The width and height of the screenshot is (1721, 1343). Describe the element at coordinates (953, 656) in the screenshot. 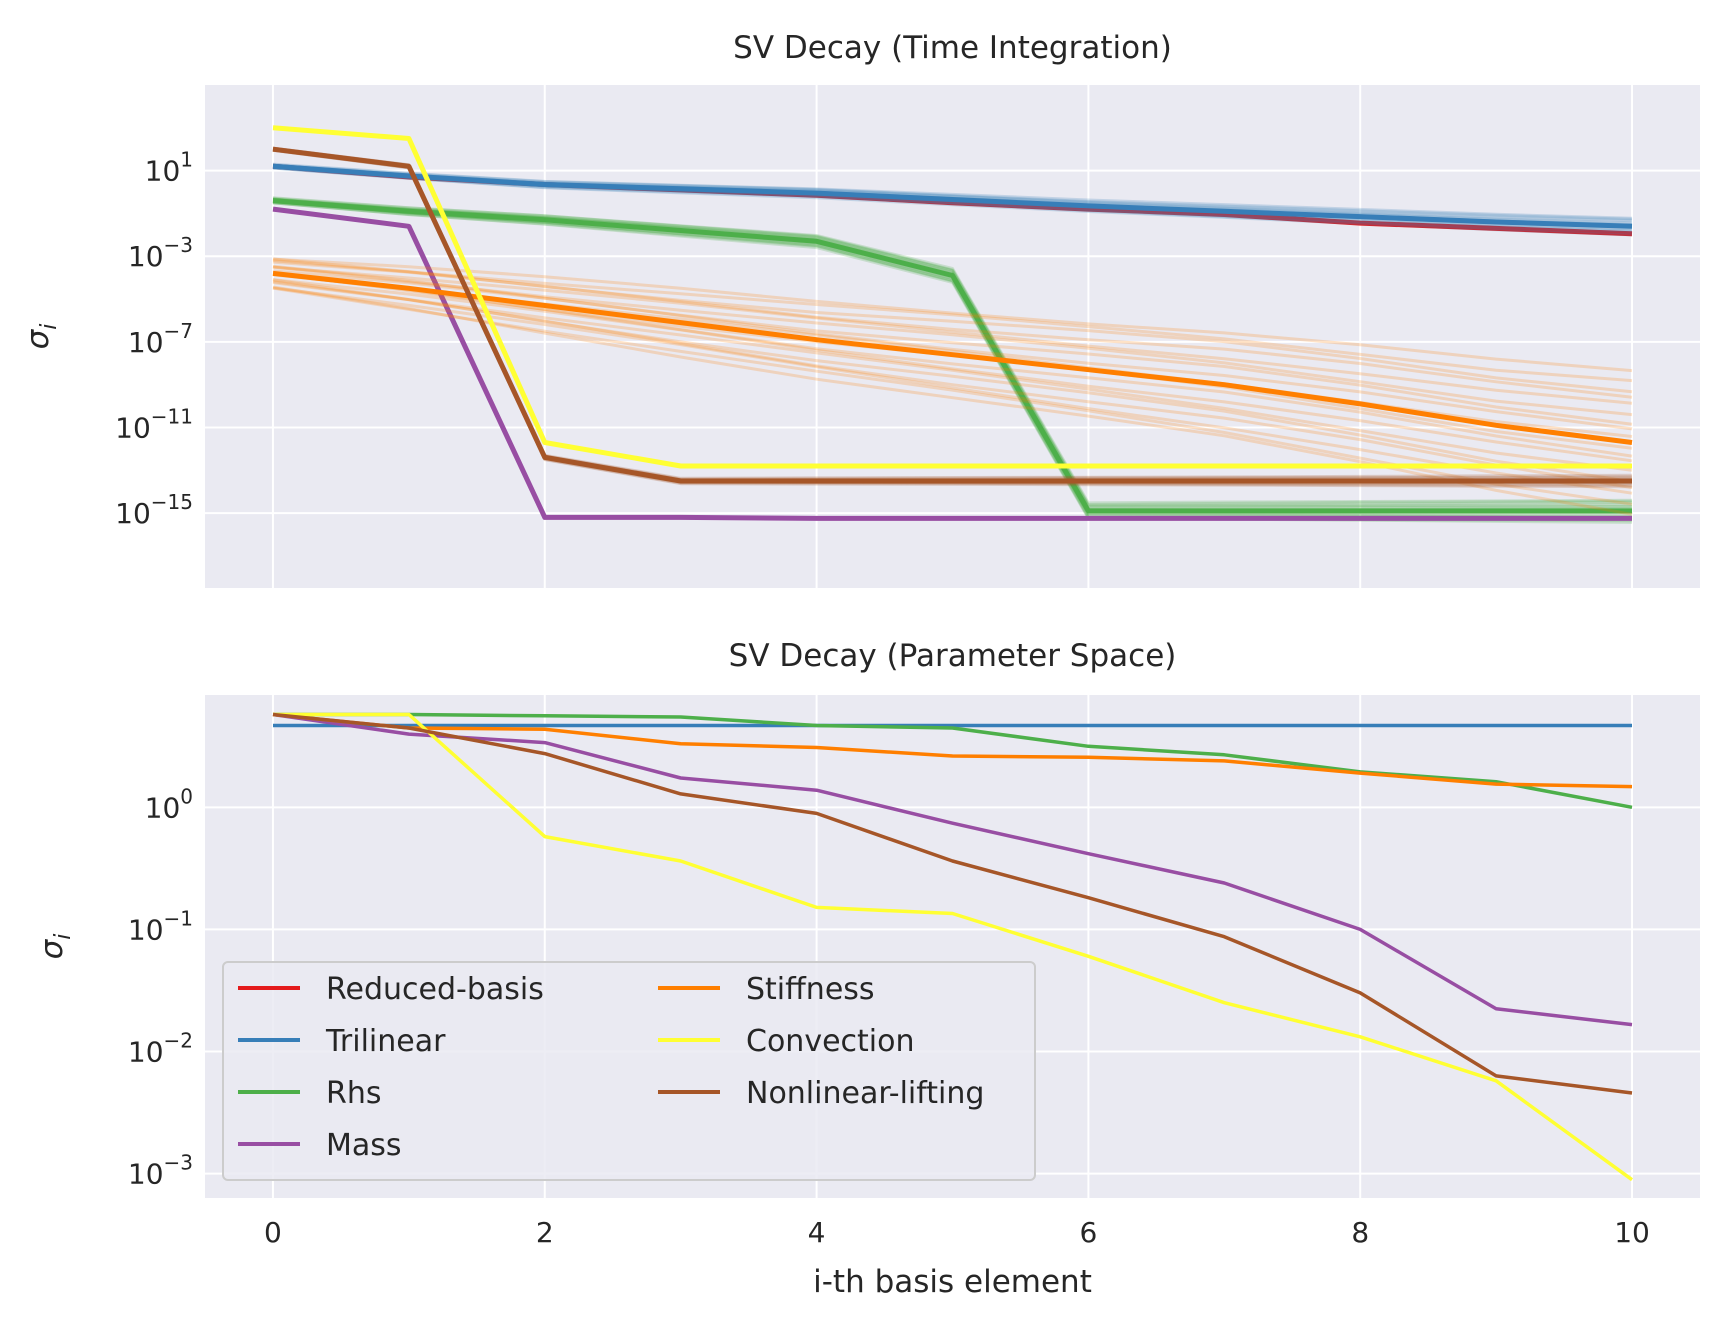

I see `chart-title: SV Decay (Parameter Space)` at that location.